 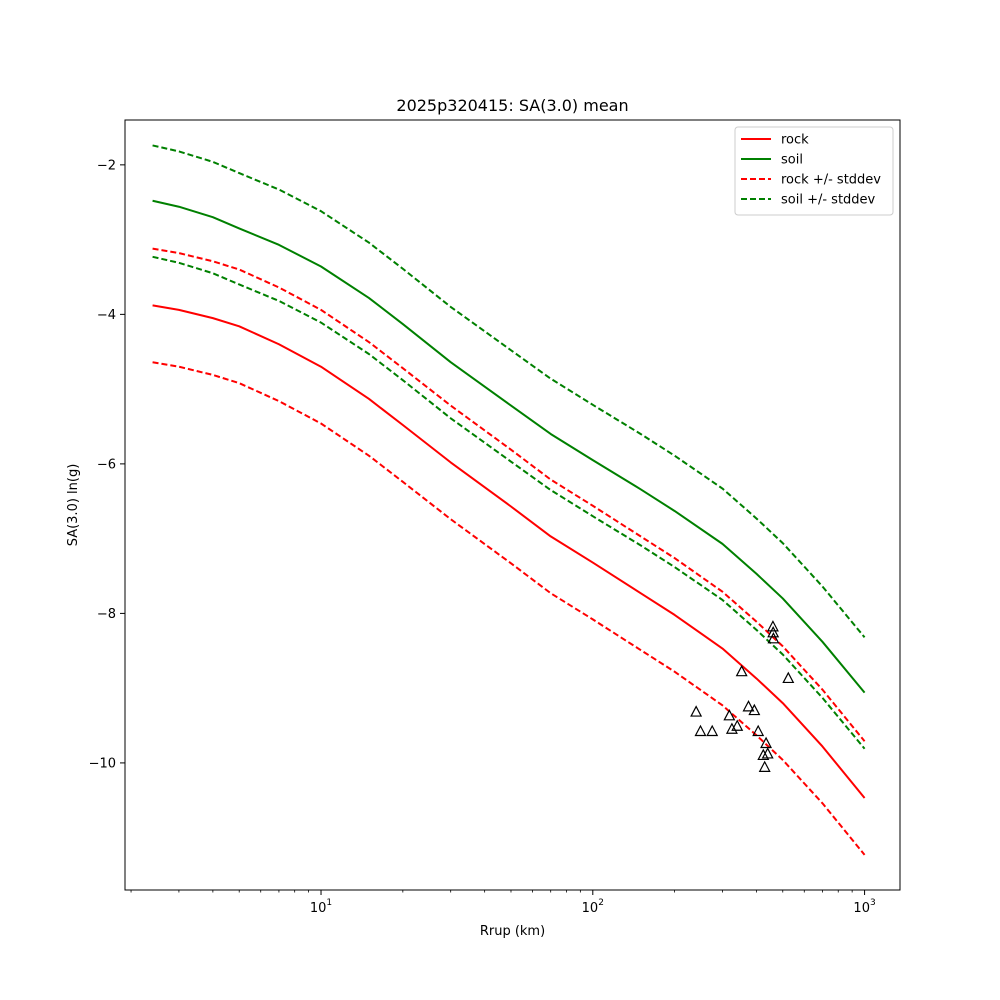 I want to click on legend-label: soil +/- stddev, so click(x=828, y=200).